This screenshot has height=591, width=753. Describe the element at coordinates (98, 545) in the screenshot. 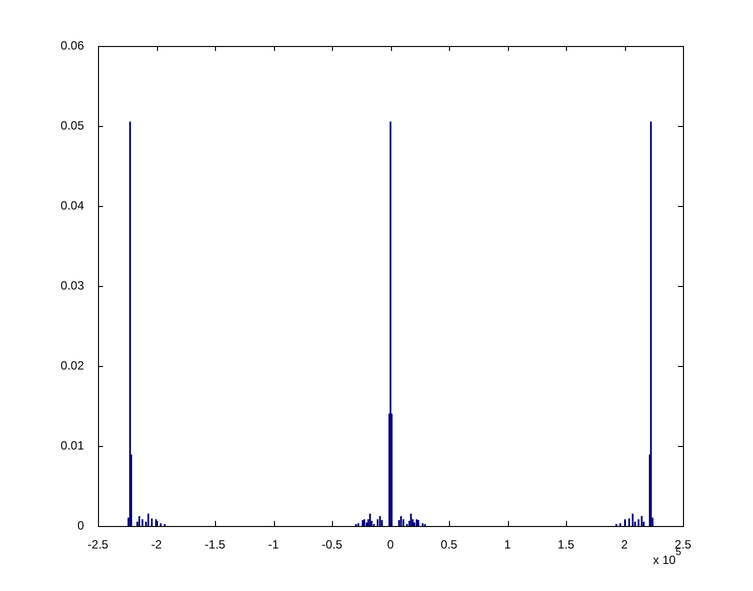

I see `x-tick-label: -2.5` at that location.